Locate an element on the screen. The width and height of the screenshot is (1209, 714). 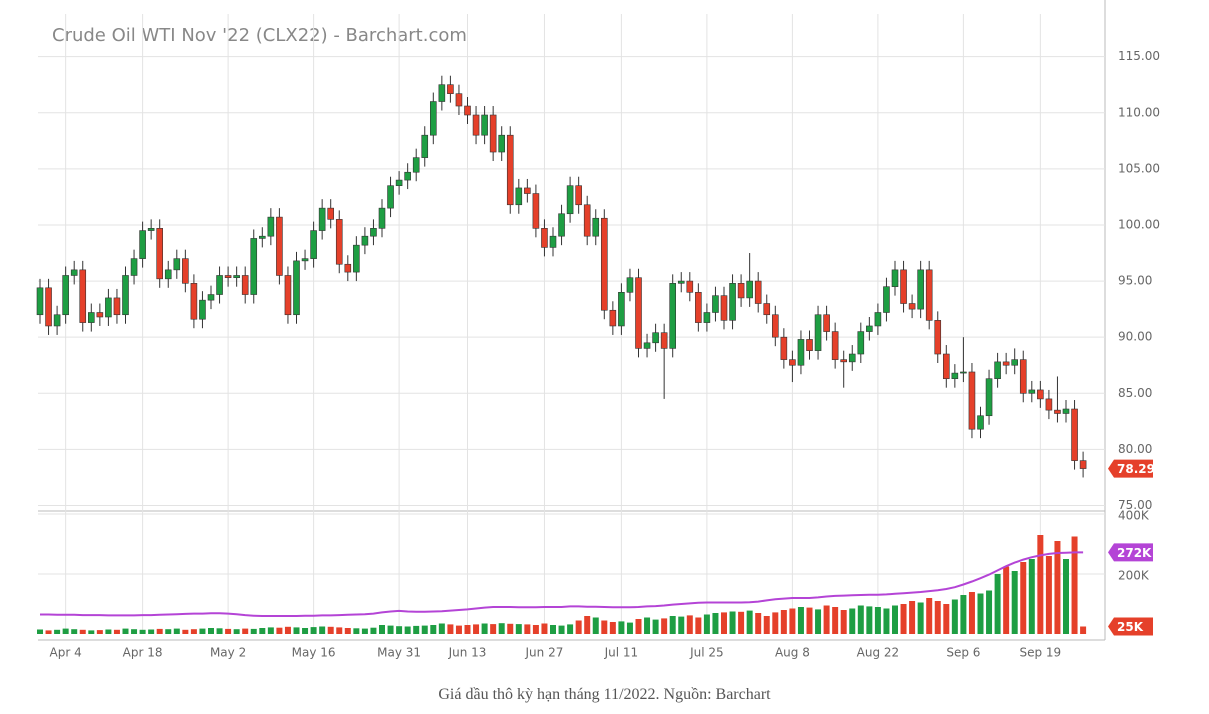
last-volume-label-bg is located at coordinates (1130, 626).